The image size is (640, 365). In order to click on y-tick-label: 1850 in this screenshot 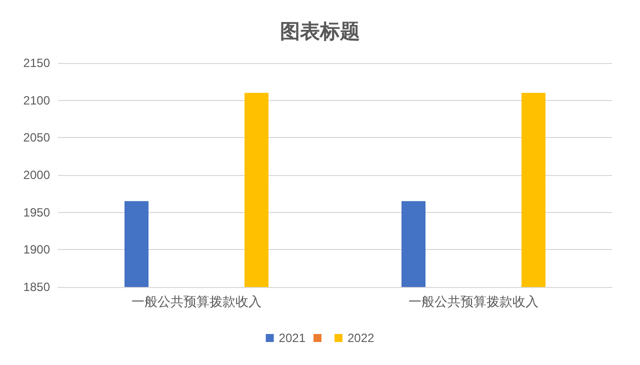, I will do `click(36, 287)`.